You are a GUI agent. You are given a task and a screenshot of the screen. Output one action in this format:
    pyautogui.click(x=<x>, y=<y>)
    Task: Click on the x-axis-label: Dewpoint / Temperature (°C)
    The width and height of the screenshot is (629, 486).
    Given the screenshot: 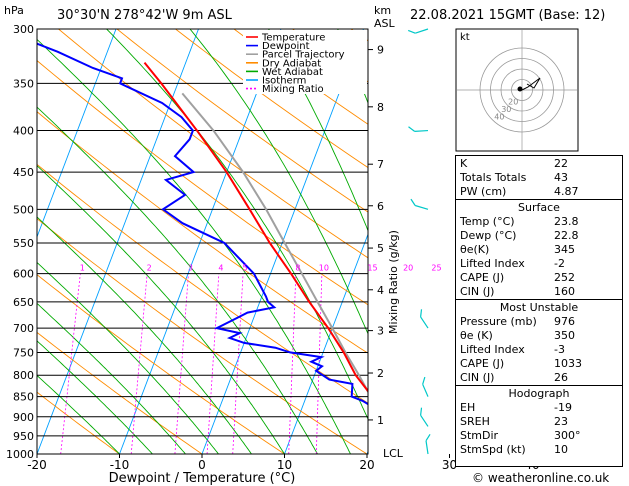 What is the action you would take?
    pyautogui.click(x=202, y=478)
    